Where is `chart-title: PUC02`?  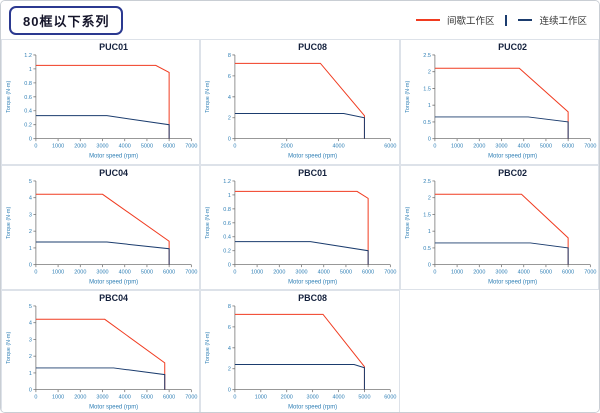 chart-title: PUC02 is located at coordinates (512, 47).